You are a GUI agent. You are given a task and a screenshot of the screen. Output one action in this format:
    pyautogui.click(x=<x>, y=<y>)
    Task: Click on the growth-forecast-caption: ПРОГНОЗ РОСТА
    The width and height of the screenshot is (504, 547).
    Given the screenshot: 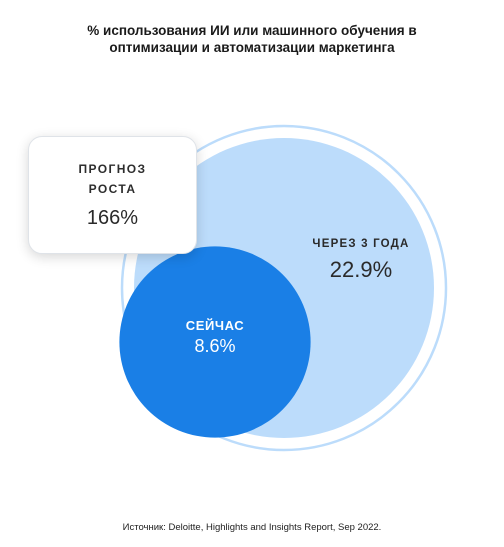 What is the action you would take?
    pyautogui.click(x=112, y=179)
    